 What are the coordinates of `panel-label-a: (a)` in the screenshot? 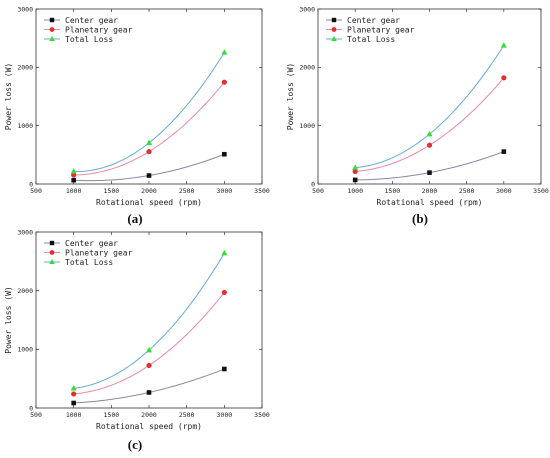 It's located at (135, 218).